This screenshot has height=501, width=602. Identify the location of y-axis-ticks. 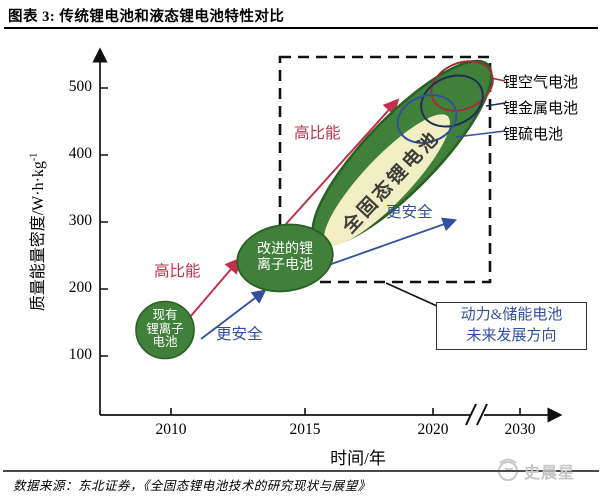
(104, 222).